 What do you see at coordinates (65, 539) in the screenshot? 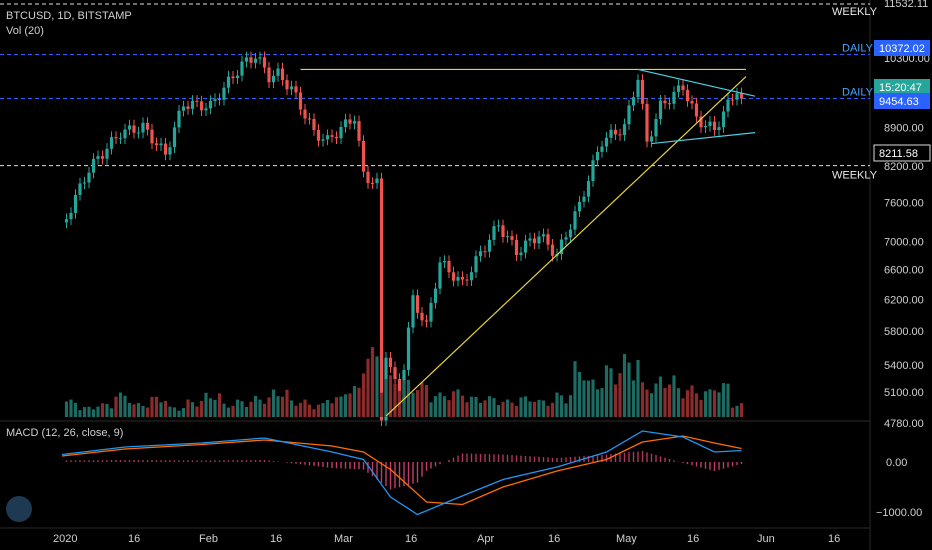
I see `time-tick: 2020` at bounding box center [65, 539].